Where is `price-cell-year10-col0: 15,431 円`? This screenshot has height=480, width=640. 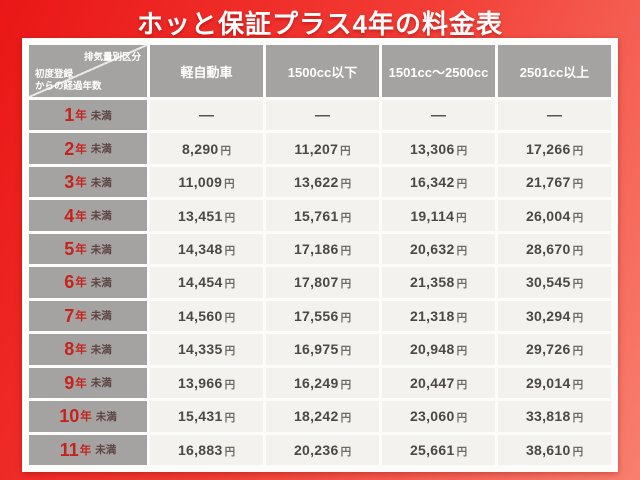 price-cell-year10-col0: 15,431 円 is located at coordinates (206, 416).